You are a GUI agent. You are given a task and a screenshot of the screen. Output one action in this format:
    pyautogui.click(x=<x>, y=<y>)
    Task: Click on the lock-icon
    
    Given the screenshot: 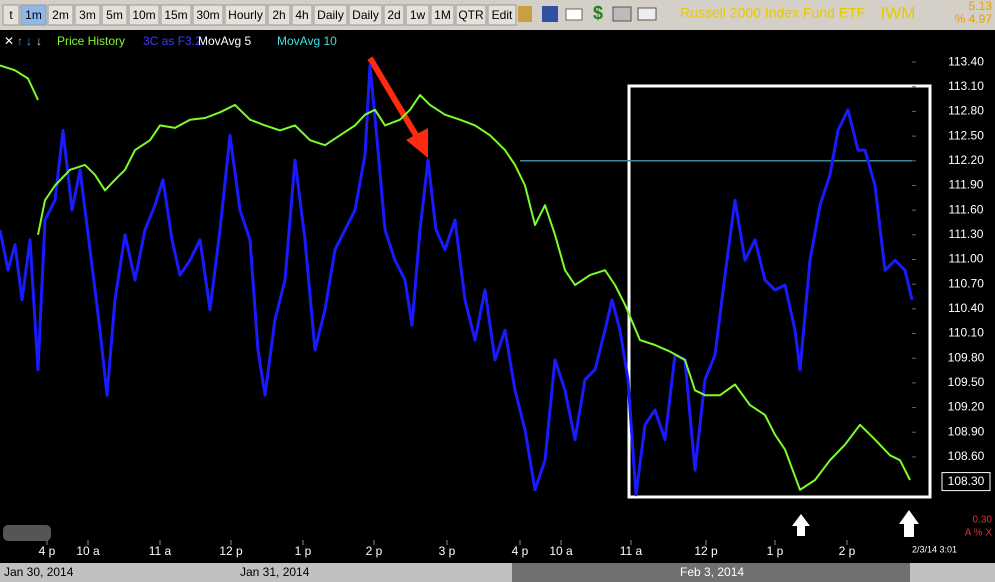 What is the action you would take?
    pyautogui.click(x=525, y=14)
    